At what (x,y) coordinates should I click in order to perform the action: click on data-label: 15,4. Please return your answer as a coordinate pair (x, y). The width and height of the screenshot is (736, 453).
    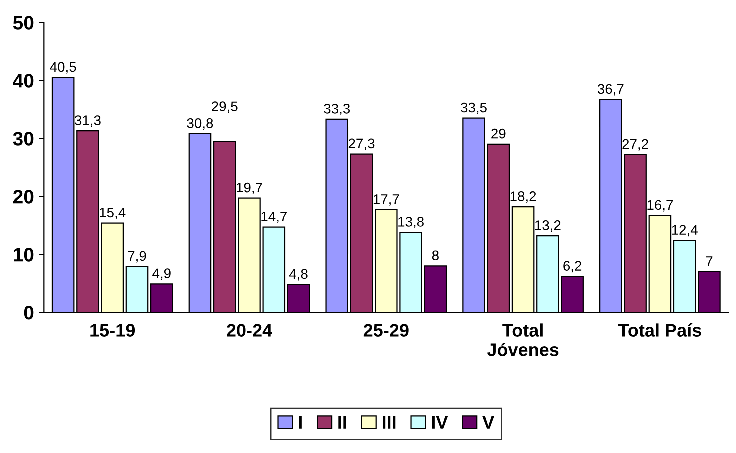
    Looking at the image, I should click on (113, 214).